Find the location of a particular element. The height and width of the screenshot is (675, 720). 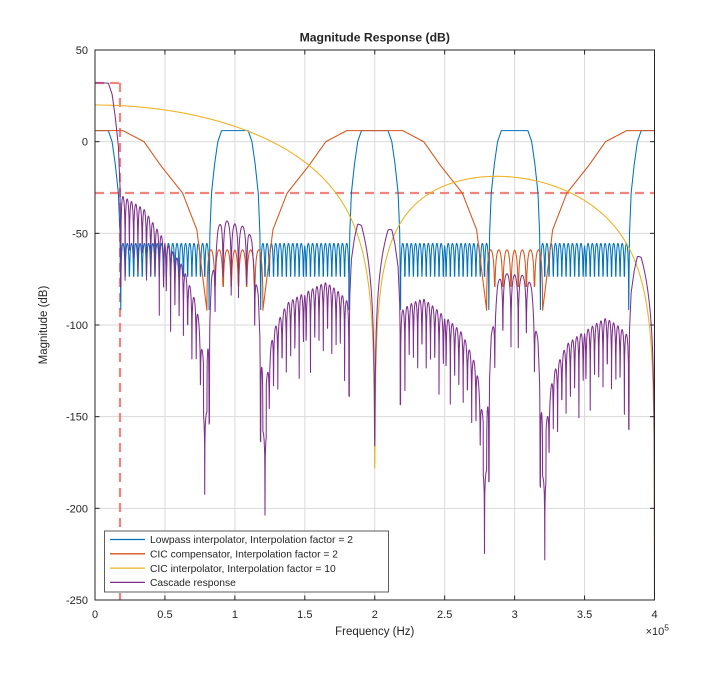

x-tick-label: 0 is located at coordinates (95, 615).